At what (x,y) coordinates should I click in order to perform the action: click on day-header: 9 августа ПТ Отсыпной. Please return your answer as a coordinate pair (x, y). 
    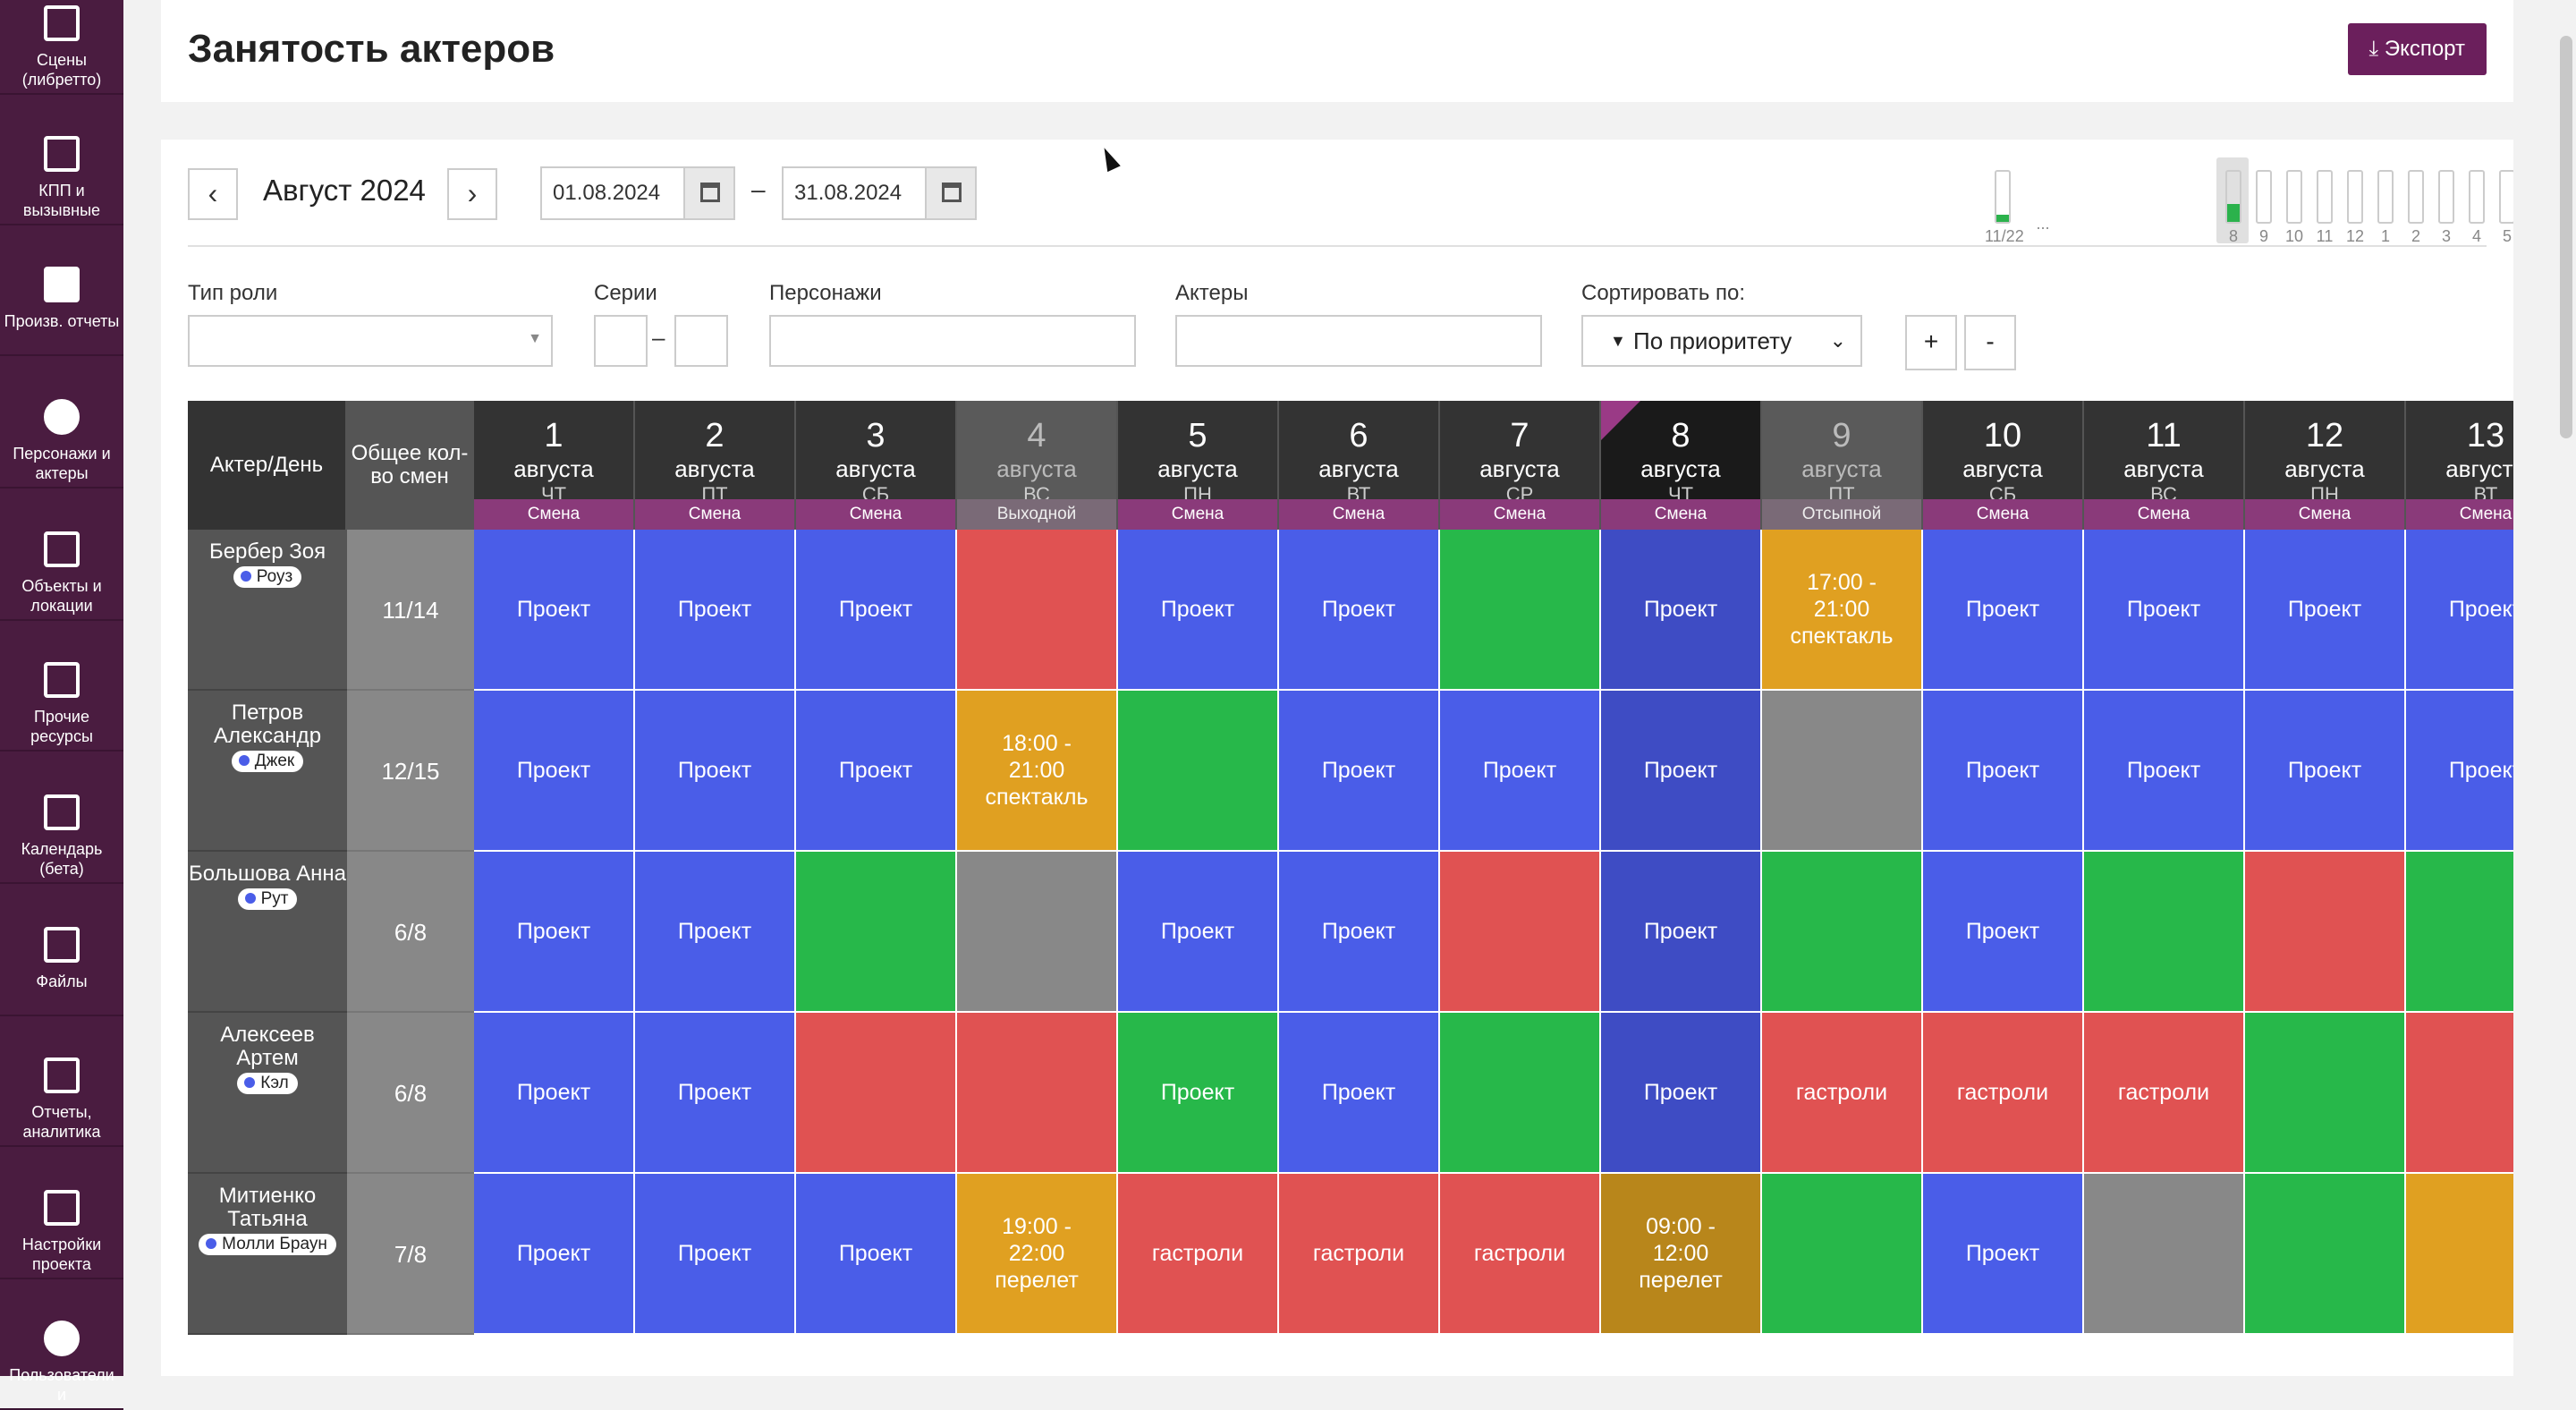
    Looking at the image, I should click on (1842, 465).